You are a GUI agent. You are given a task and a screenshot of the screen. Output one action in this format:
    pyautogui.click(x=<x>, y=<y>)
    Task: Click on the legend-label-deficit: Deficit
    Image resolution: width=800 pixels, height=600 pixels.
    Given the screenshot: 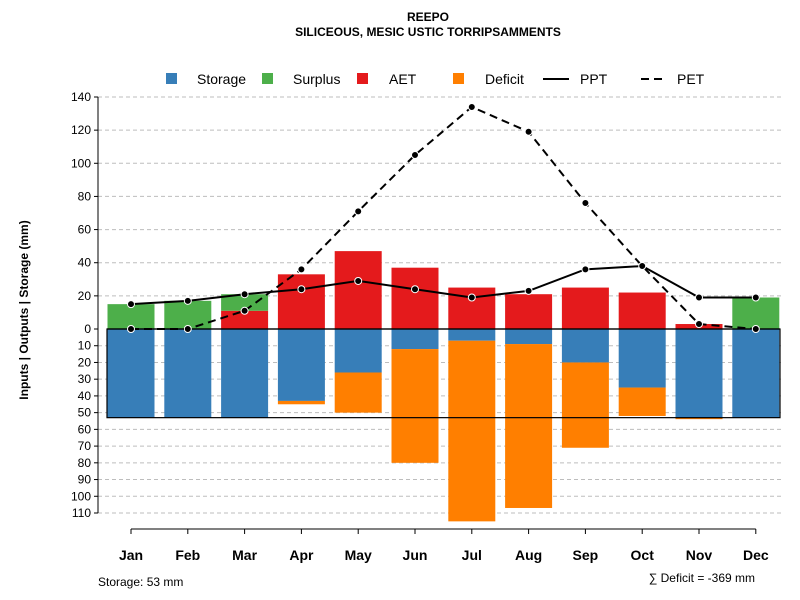 What is the action you would take?
    pyautogui.click(x=504, y=79)
    